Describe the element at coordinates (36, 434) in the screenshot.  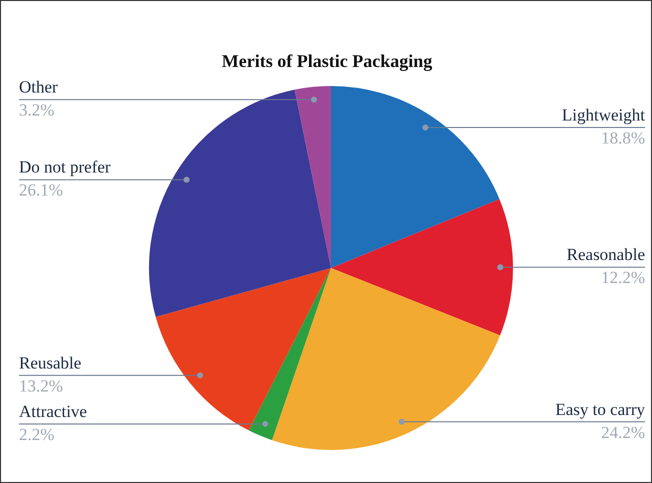
I see `data-label: 2.2%` at that location.